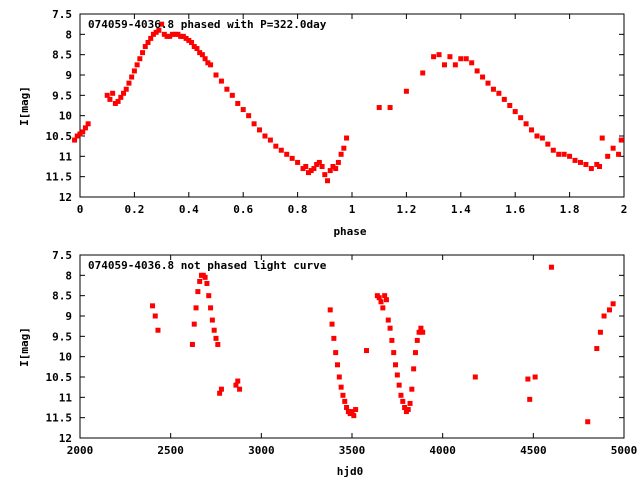  Describe the element at coordinates (349, 231) in the screenshot. I see `x-axis-label: phase` at that location.